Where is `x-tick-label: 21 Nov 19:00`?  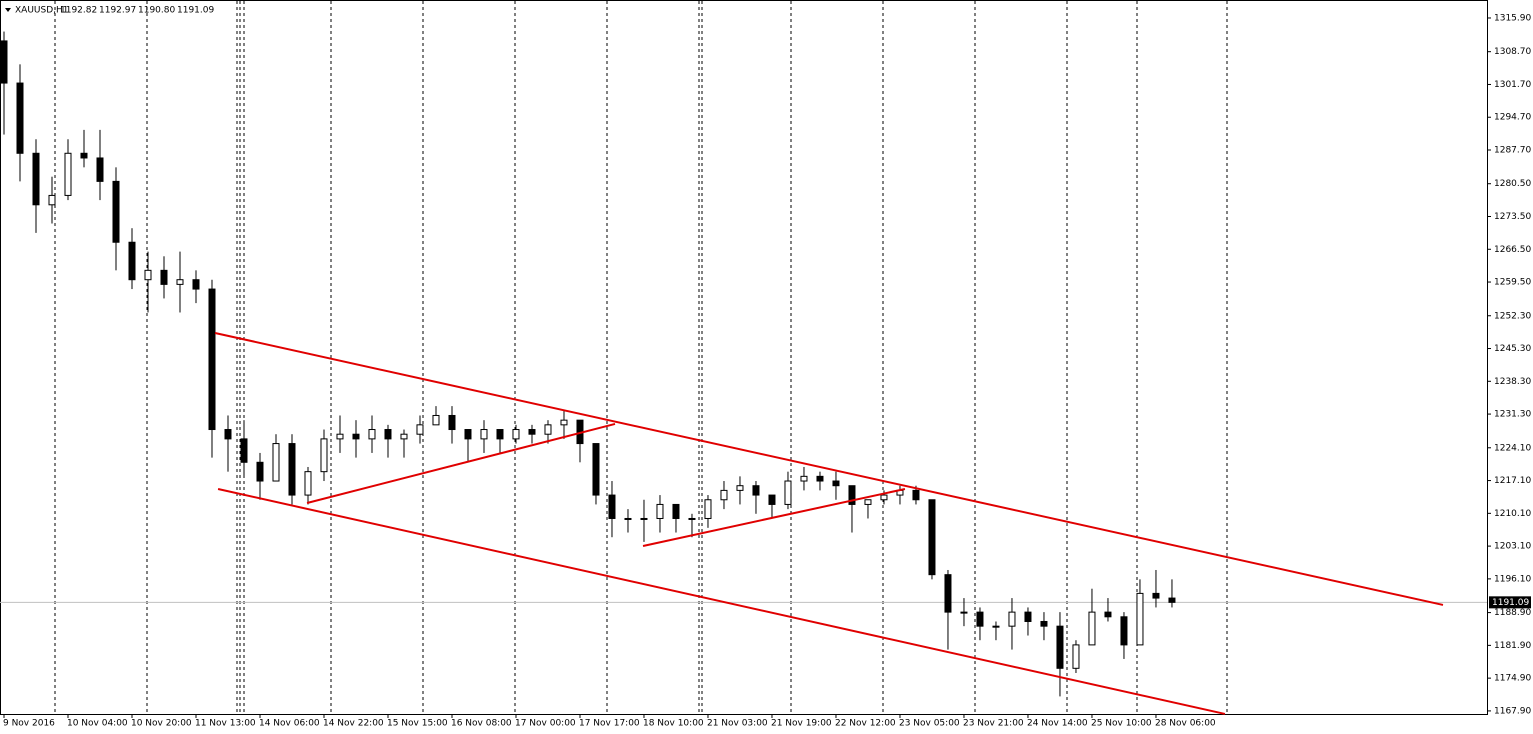 x-tick-label: 21 Nov 19:00 is located at coordinates (801, 724).